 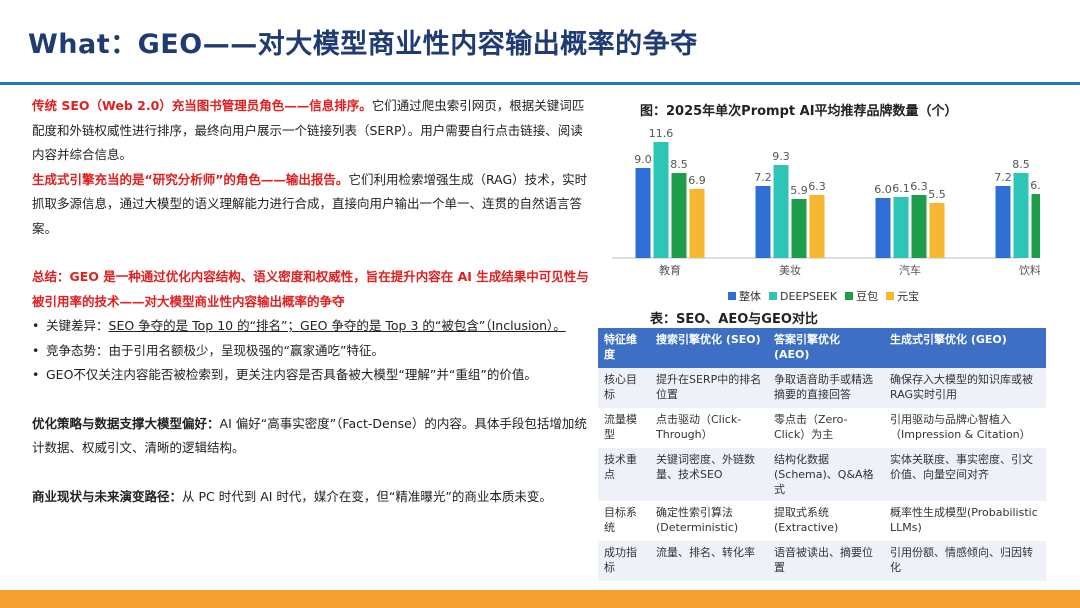 I want to click on table-cell: 点击驱动（Click-Through）, so click(x=699, y=427).